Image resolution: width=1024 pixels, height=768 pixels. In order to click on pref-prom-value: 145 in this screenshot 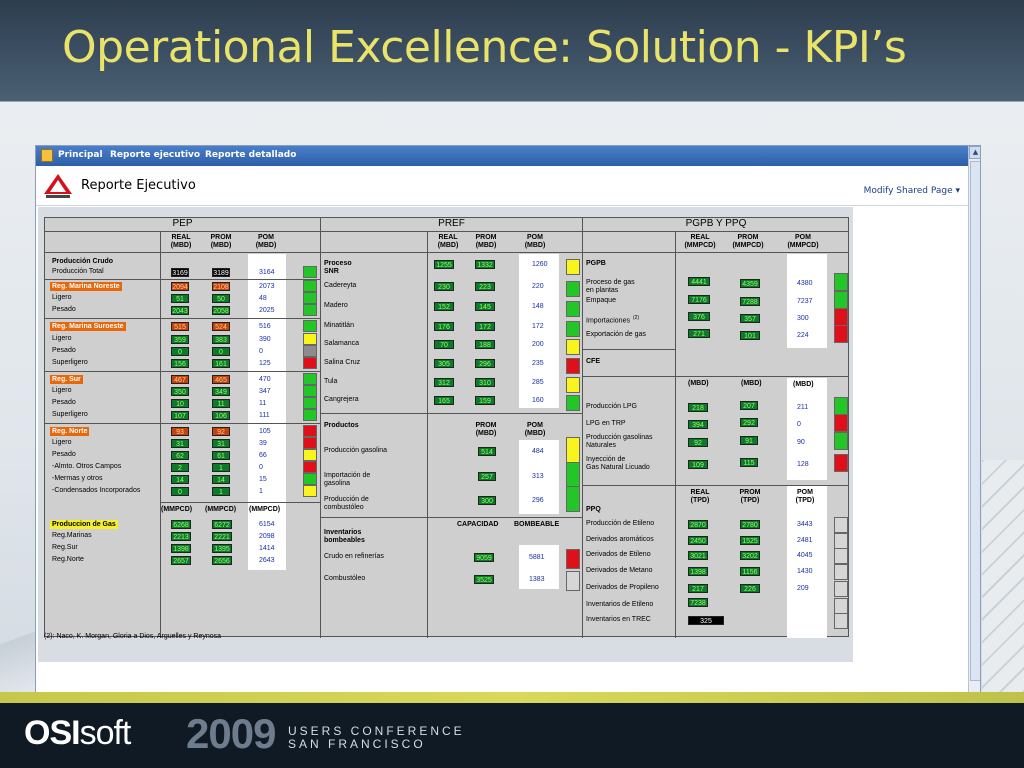, I will do `click(485, 306)`.